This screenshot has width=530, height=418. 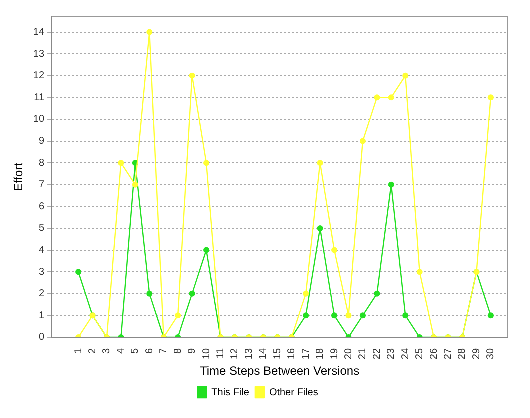 I want to click on y-tick-label: 11, so click(x=39, y=98).